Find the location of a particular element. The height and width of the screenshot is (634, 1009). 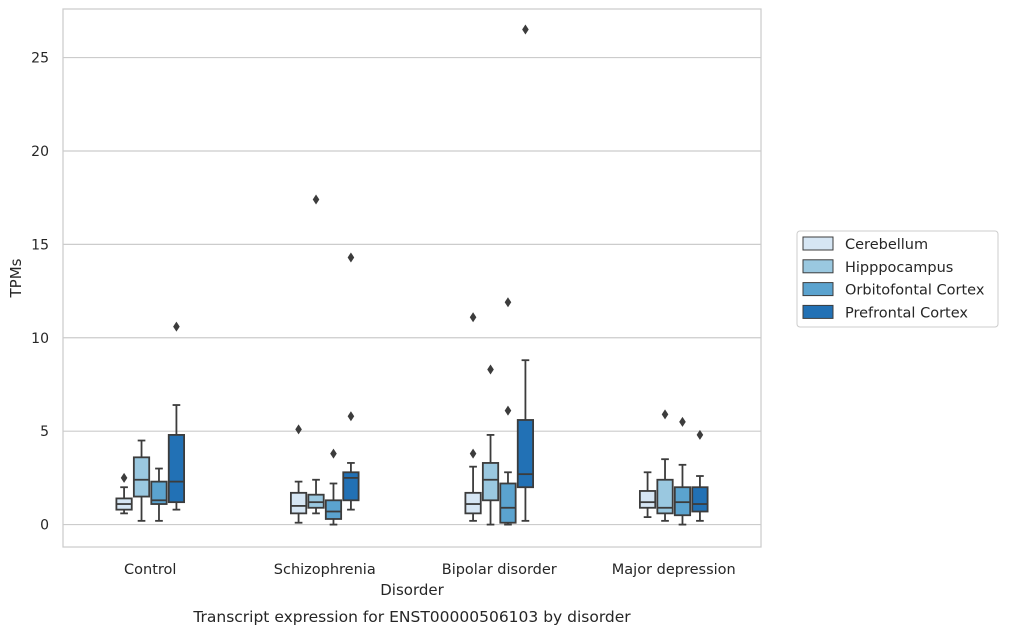

x-tick-label: Major depression is located at coordinates (674, 570).